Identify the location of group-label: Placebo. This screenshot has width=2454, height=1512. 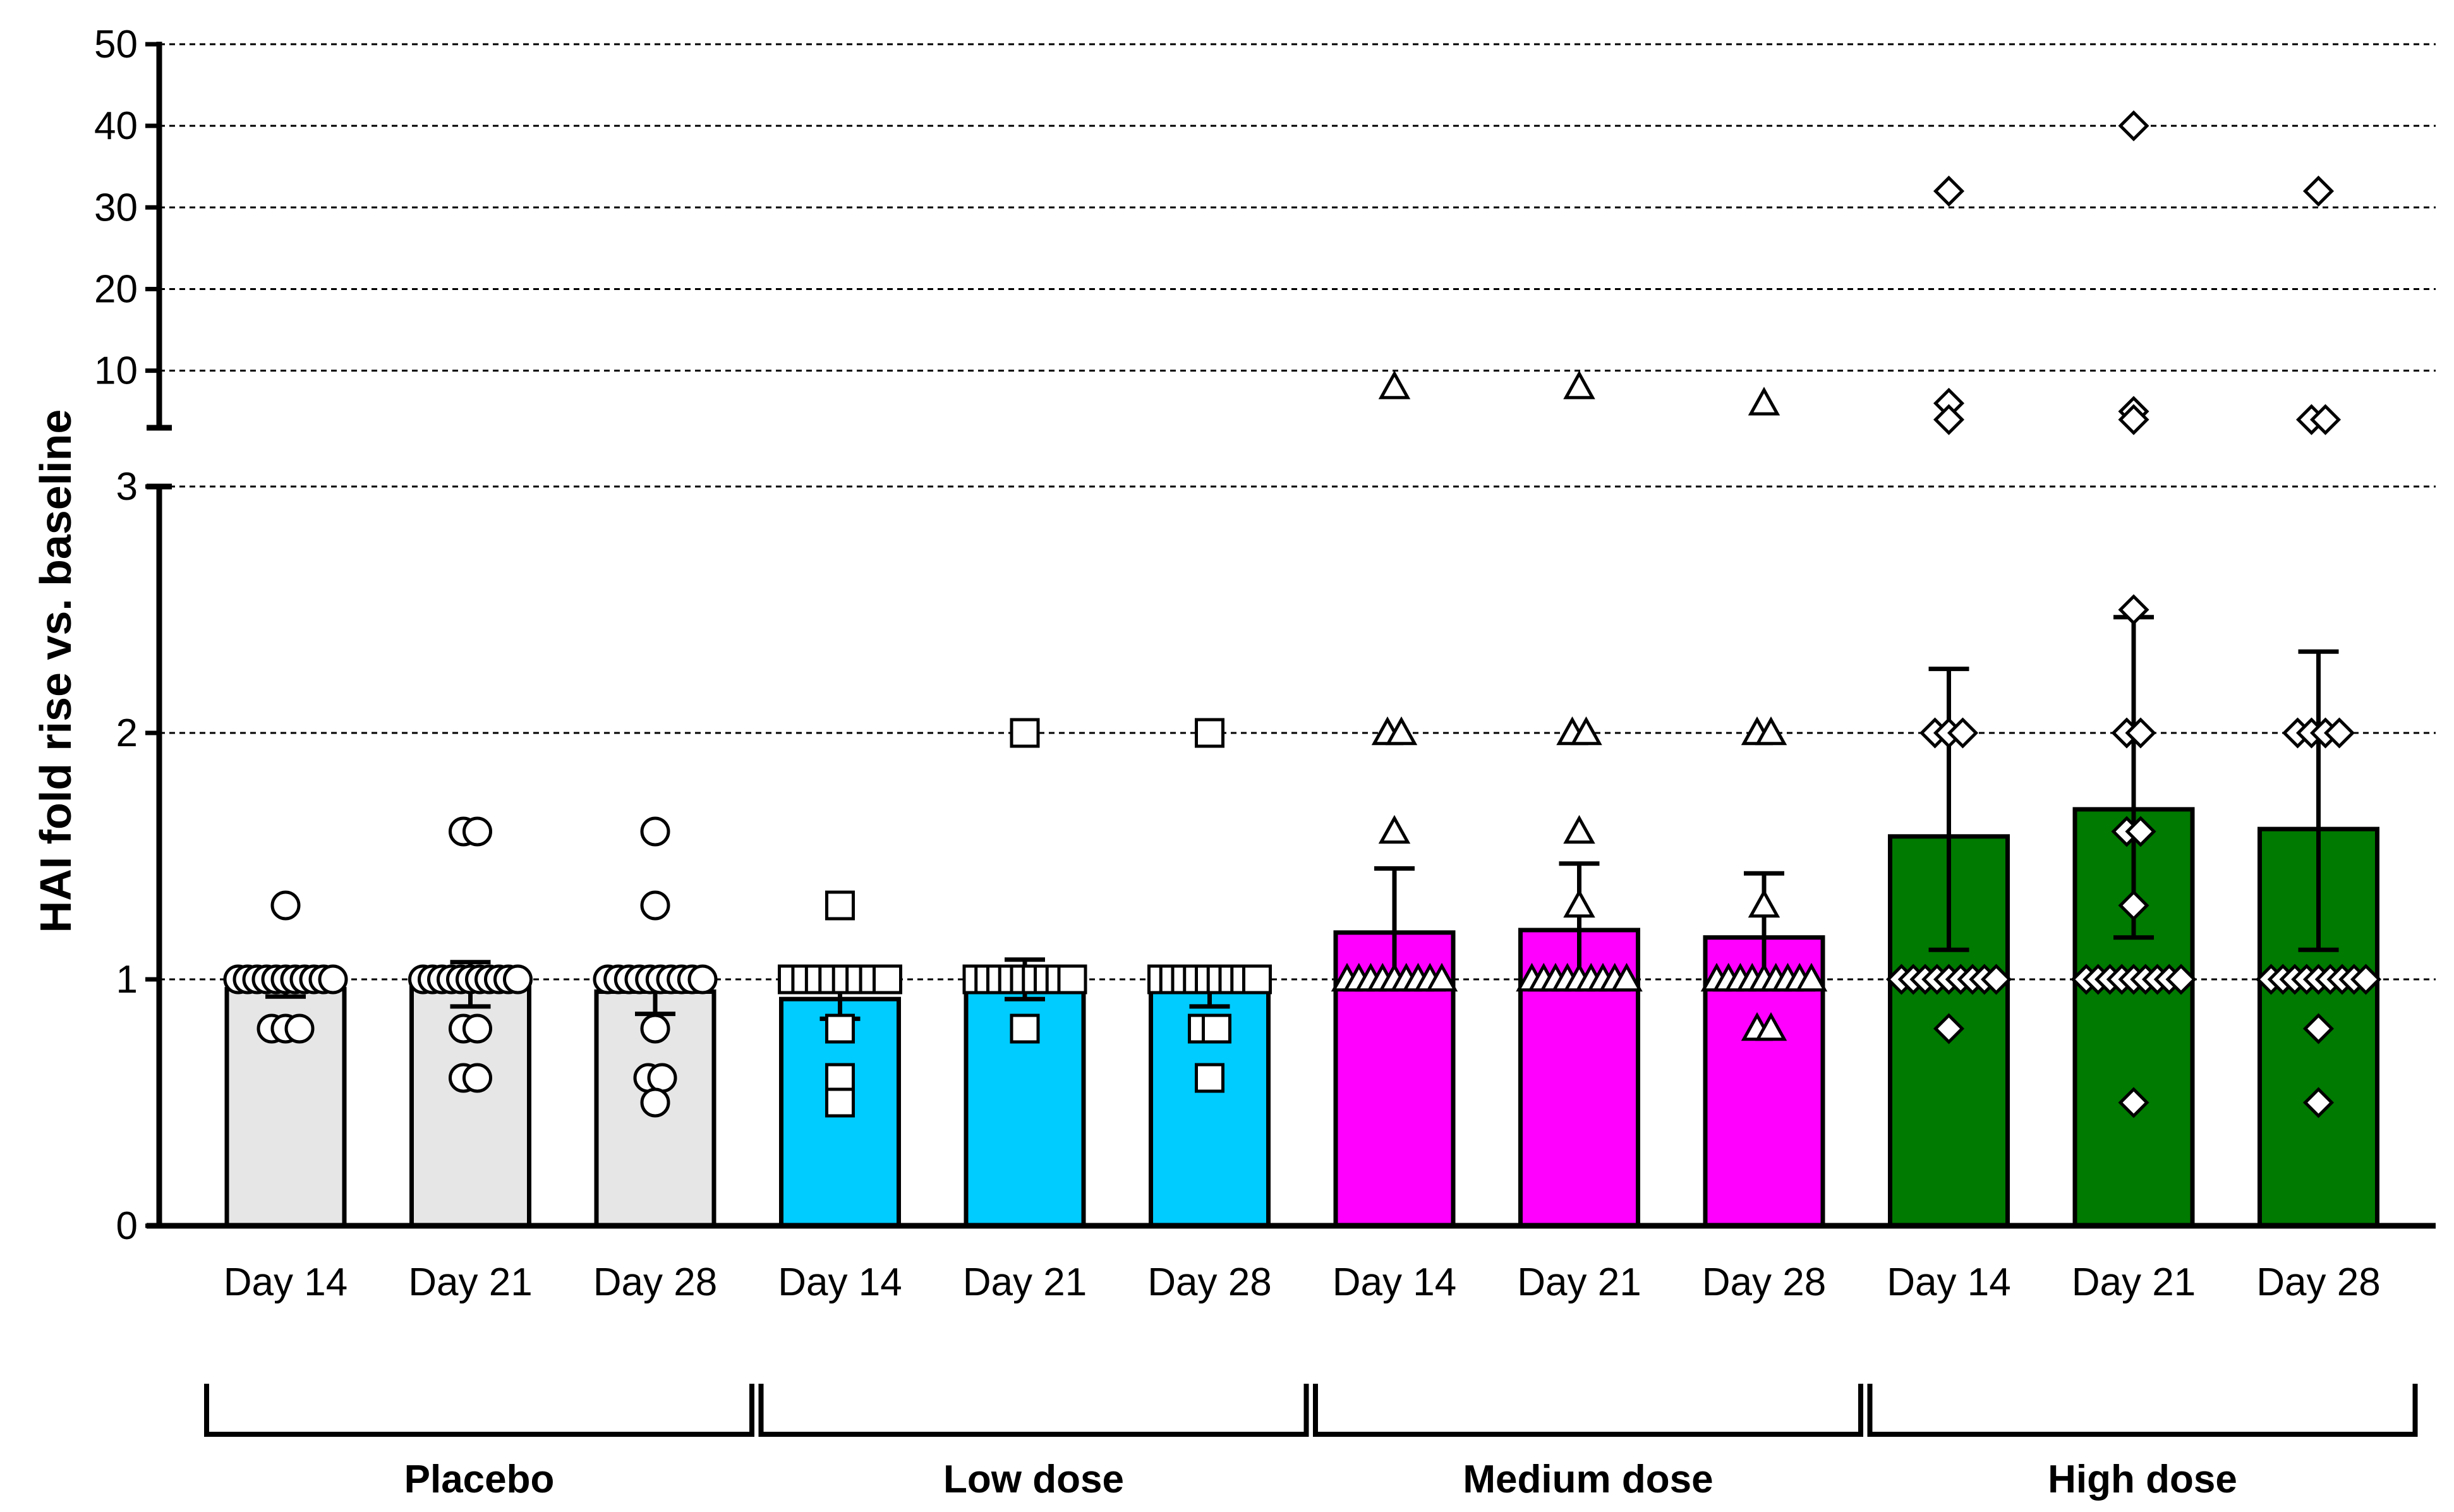
(480, 1479).